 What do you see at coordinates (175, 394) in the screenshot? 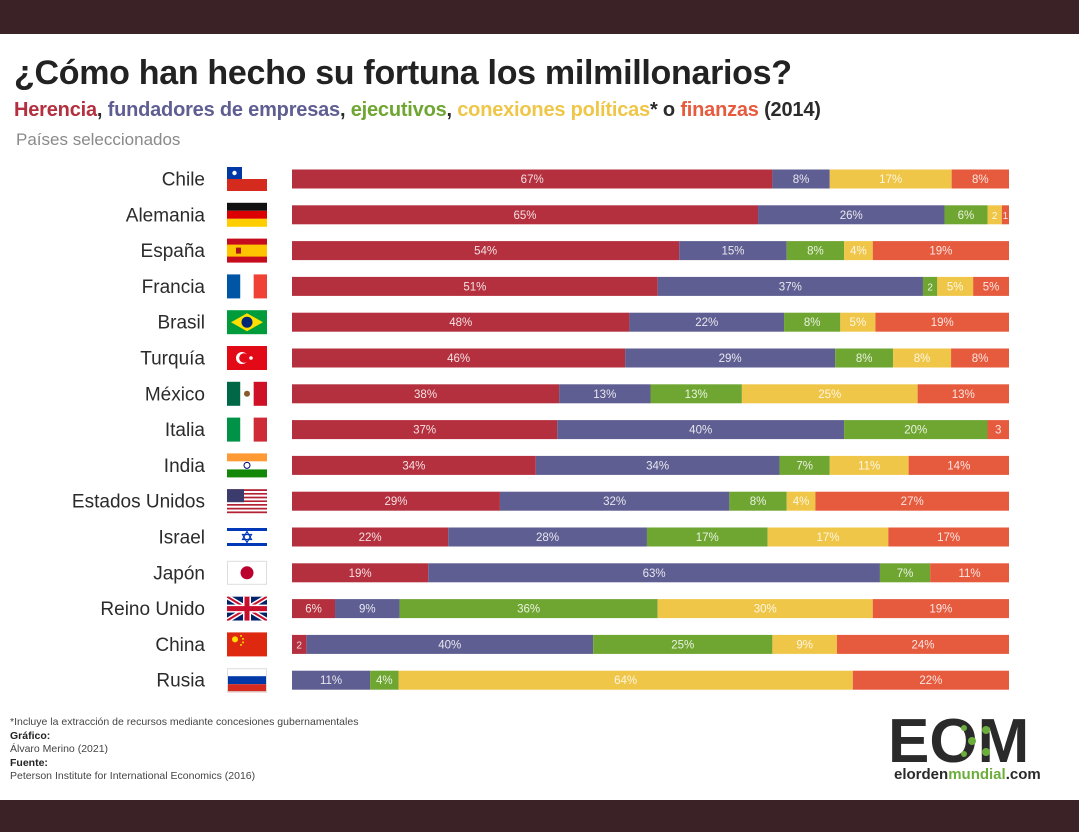
I see `country-label: México` at bounding box center [175, 394].